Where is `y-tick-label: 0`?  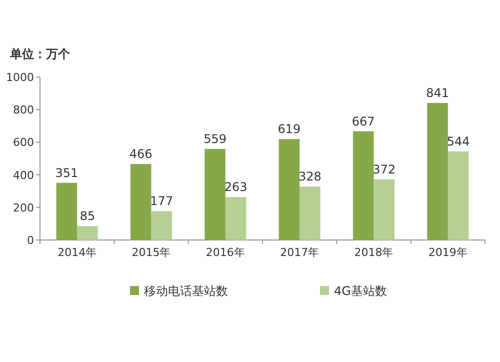
y-tick-label: 0 is located at coordinates (30, 240).